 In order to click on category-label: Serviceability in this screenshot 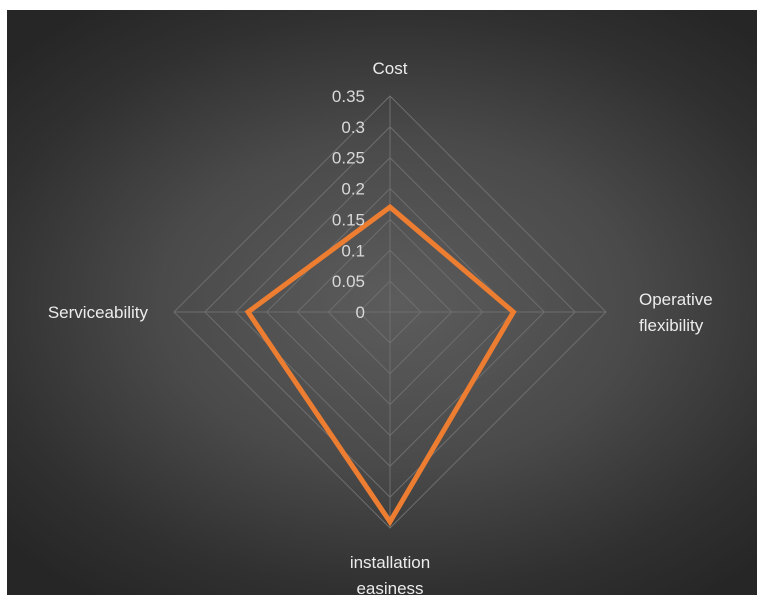, I will do `click(98, 312)`.